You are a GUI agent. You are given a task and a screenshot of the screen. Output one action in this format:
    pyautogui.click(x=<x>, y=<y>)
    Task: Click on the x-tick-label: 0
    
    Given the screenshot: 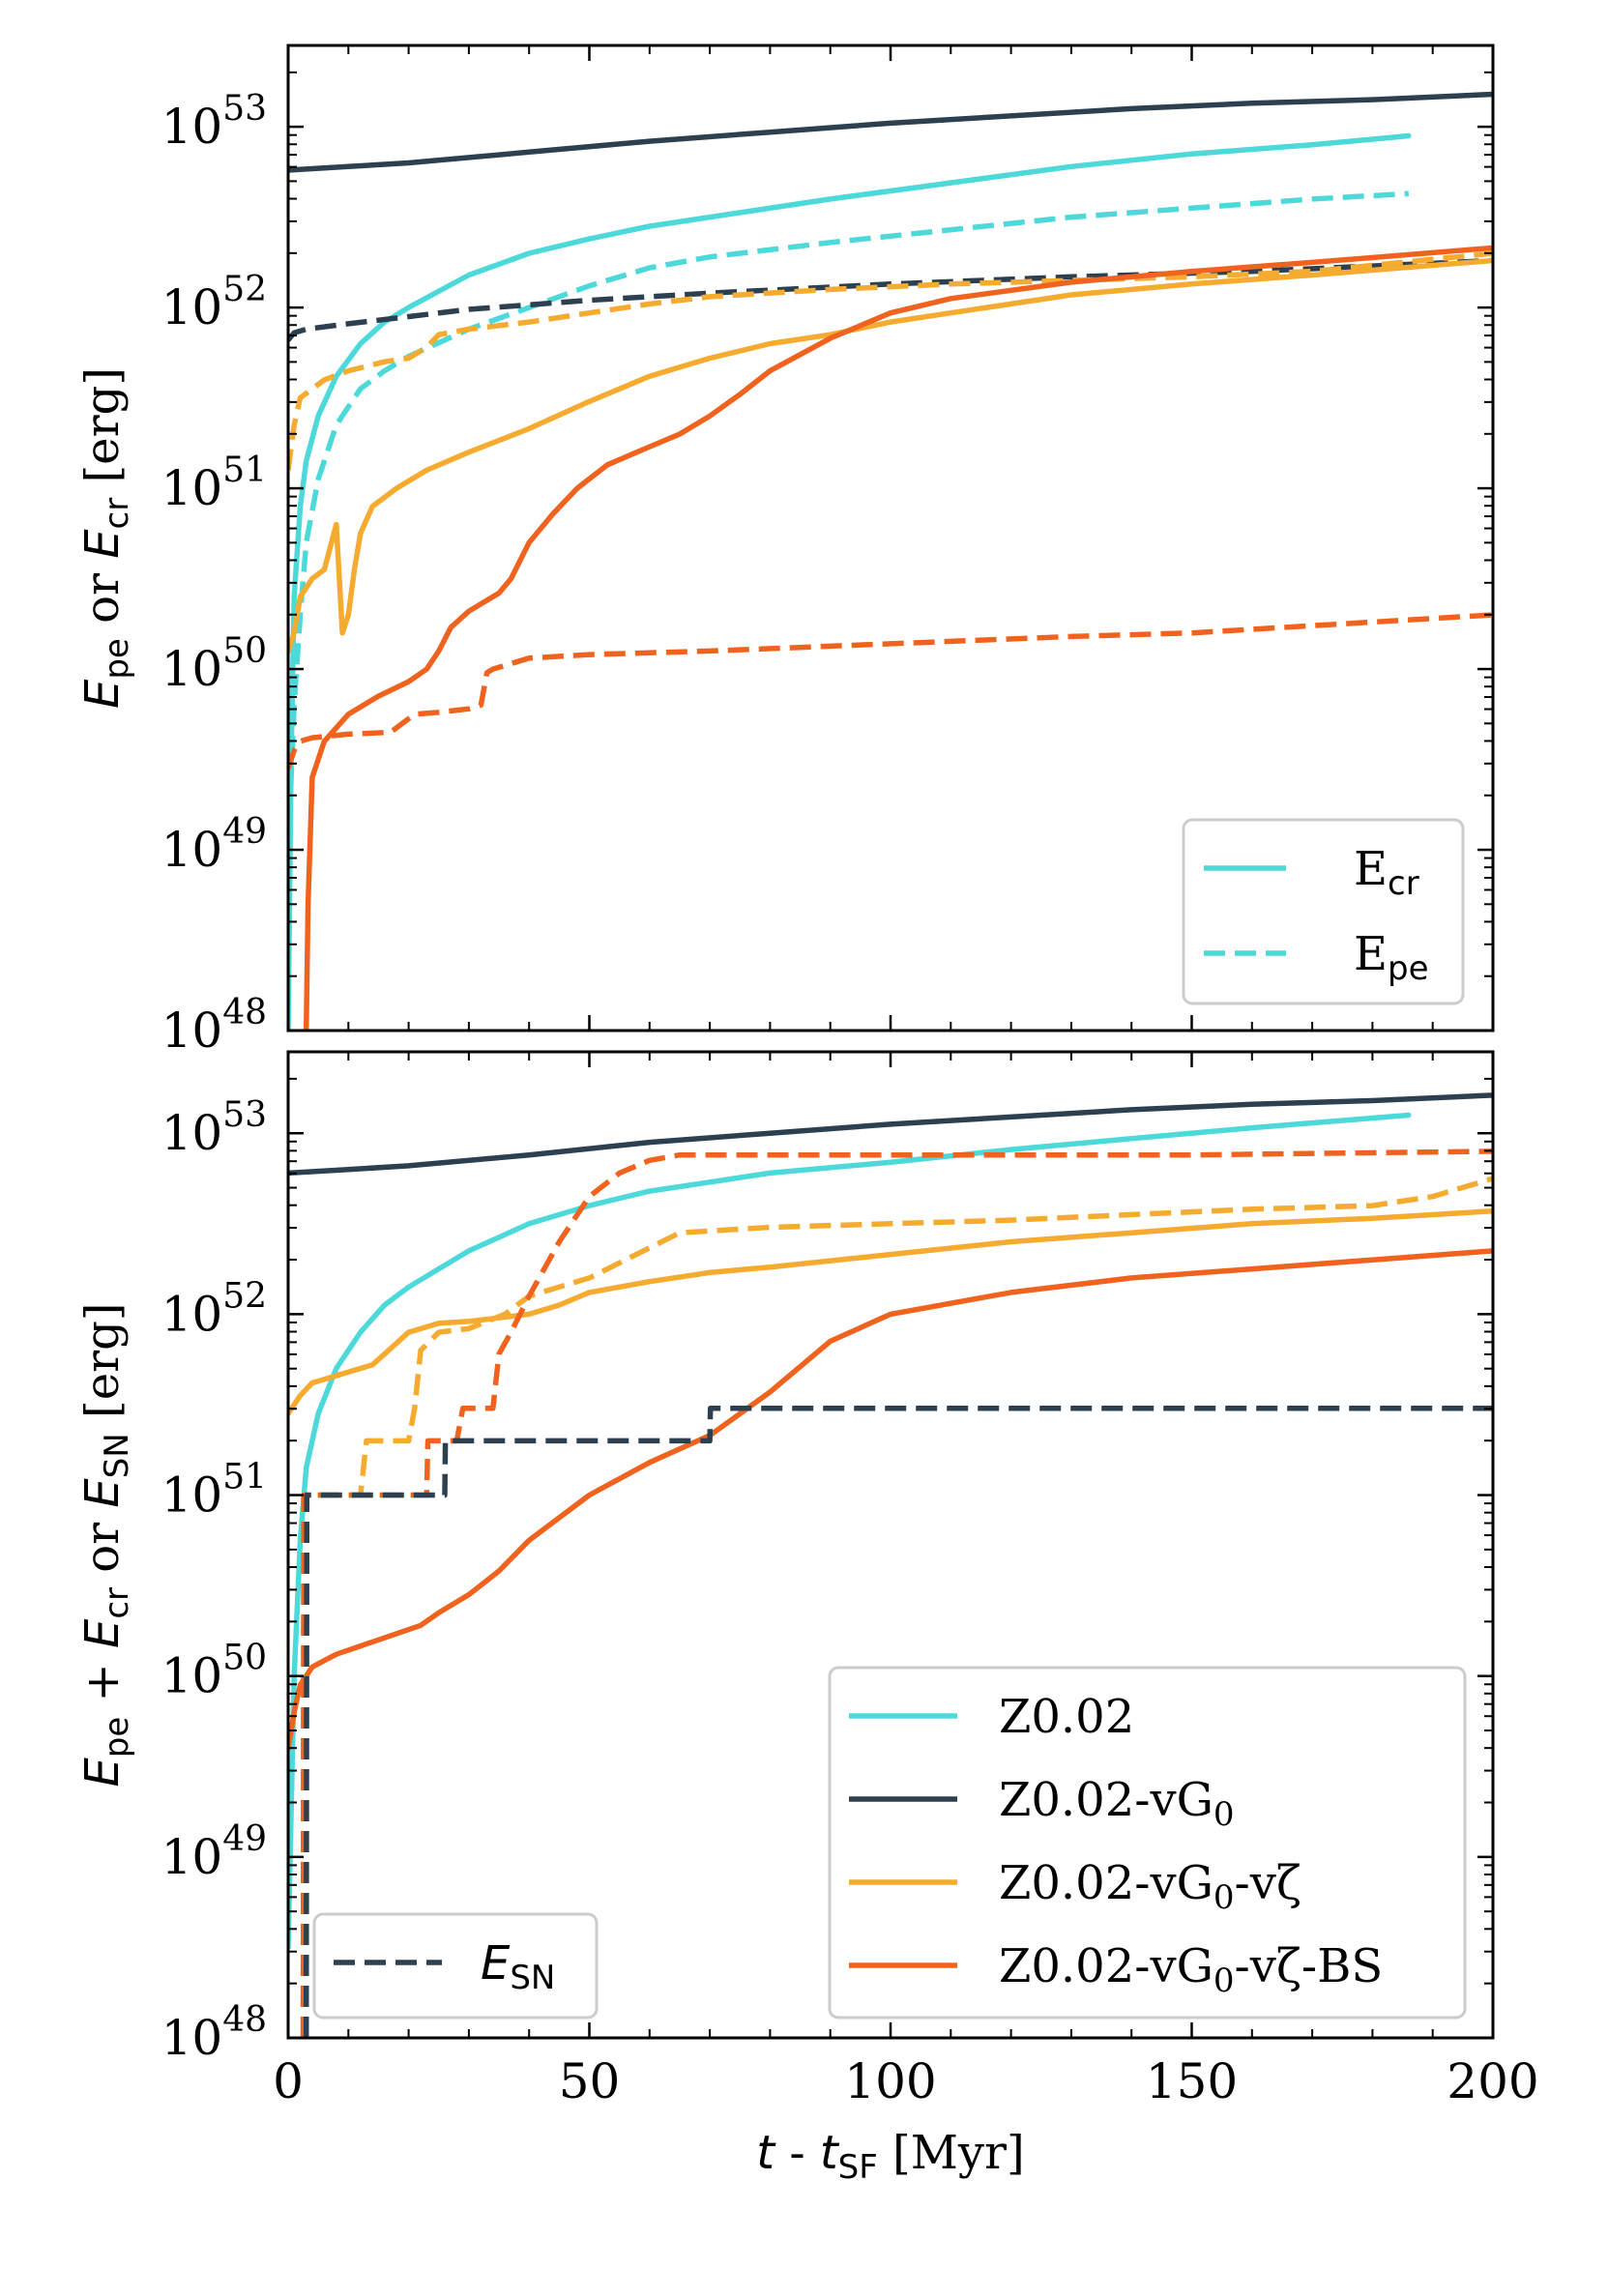 What is the action you would take?
    pyautogui.click(x=288, y=2081)
    